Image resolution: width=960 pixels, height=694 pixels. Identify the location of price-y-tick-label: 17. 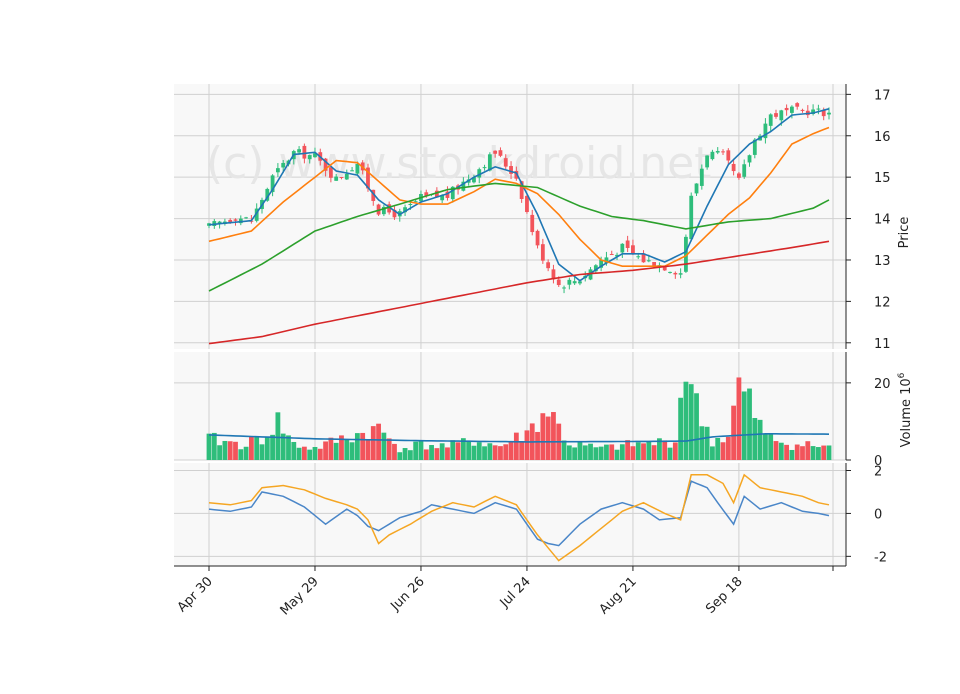
(882, 95).